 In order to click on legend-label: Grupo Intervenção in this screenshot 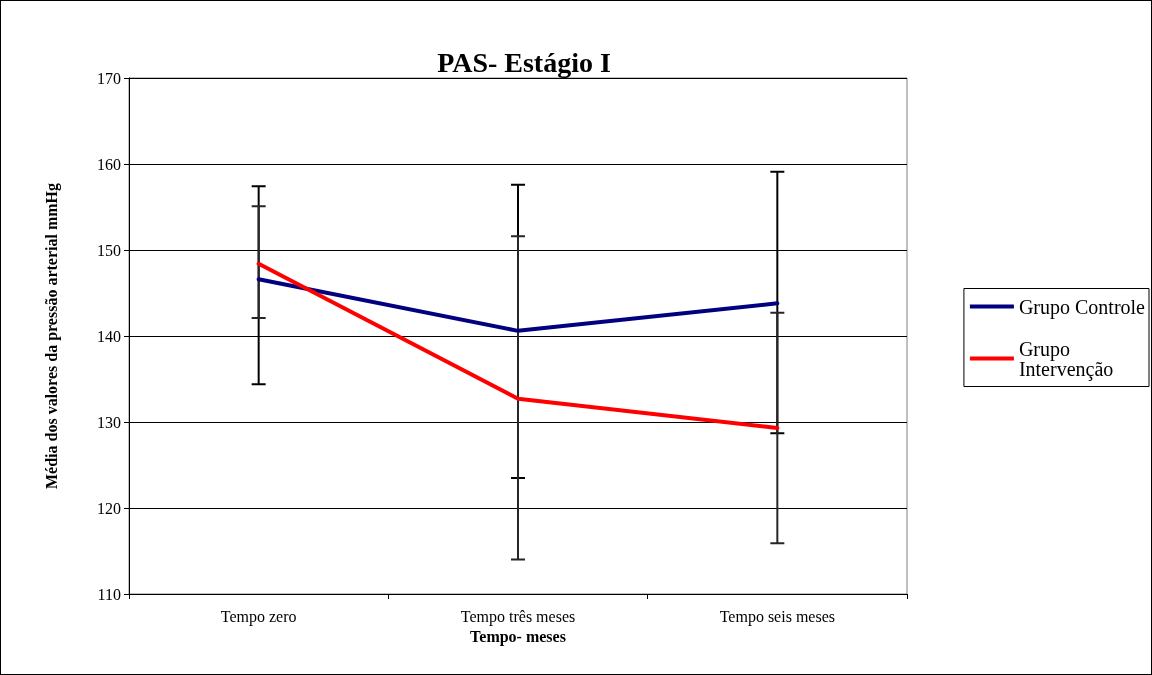, I will do `click(1066, 359)`.